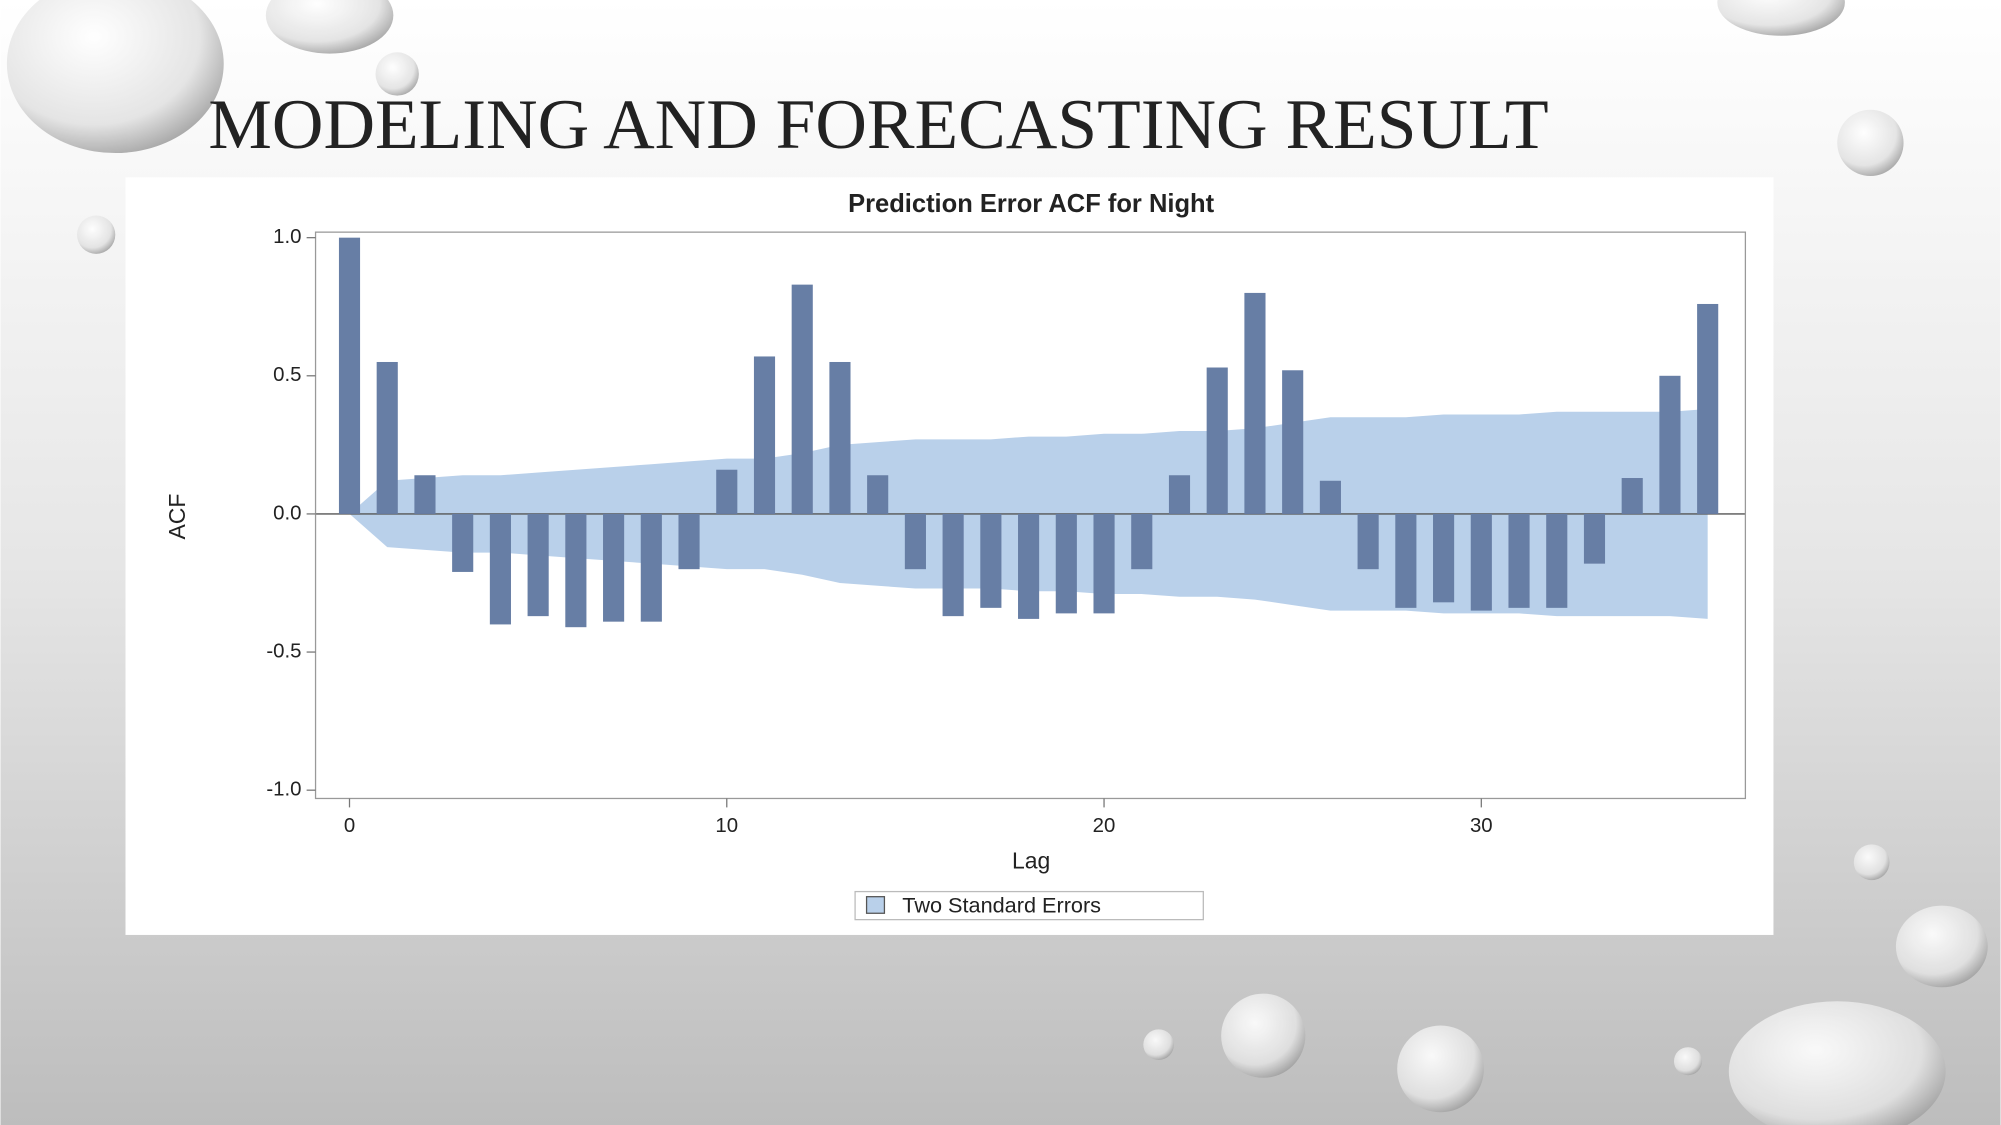  What do you see at coordinates (875, 905) in the screenshot?
I see `legend-swatch` at bounding box center [875, 905].